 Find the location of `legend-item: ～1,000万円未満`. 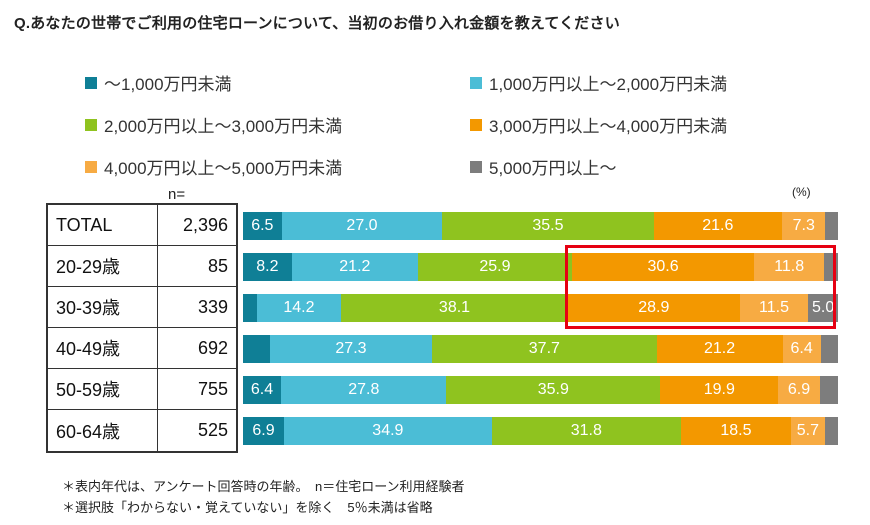

legend-item: ～1,000万円未満 is located at coordinates (277, 82).